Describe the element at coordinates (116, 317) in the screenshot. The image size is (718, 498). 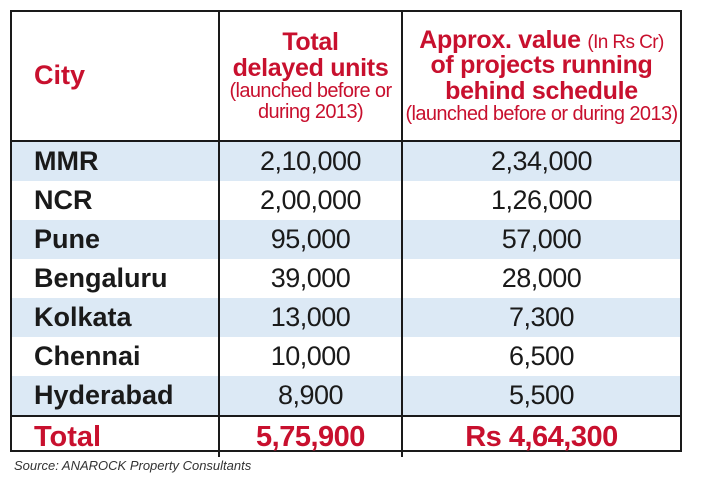
I see `row-city: Kolkata` at that location.